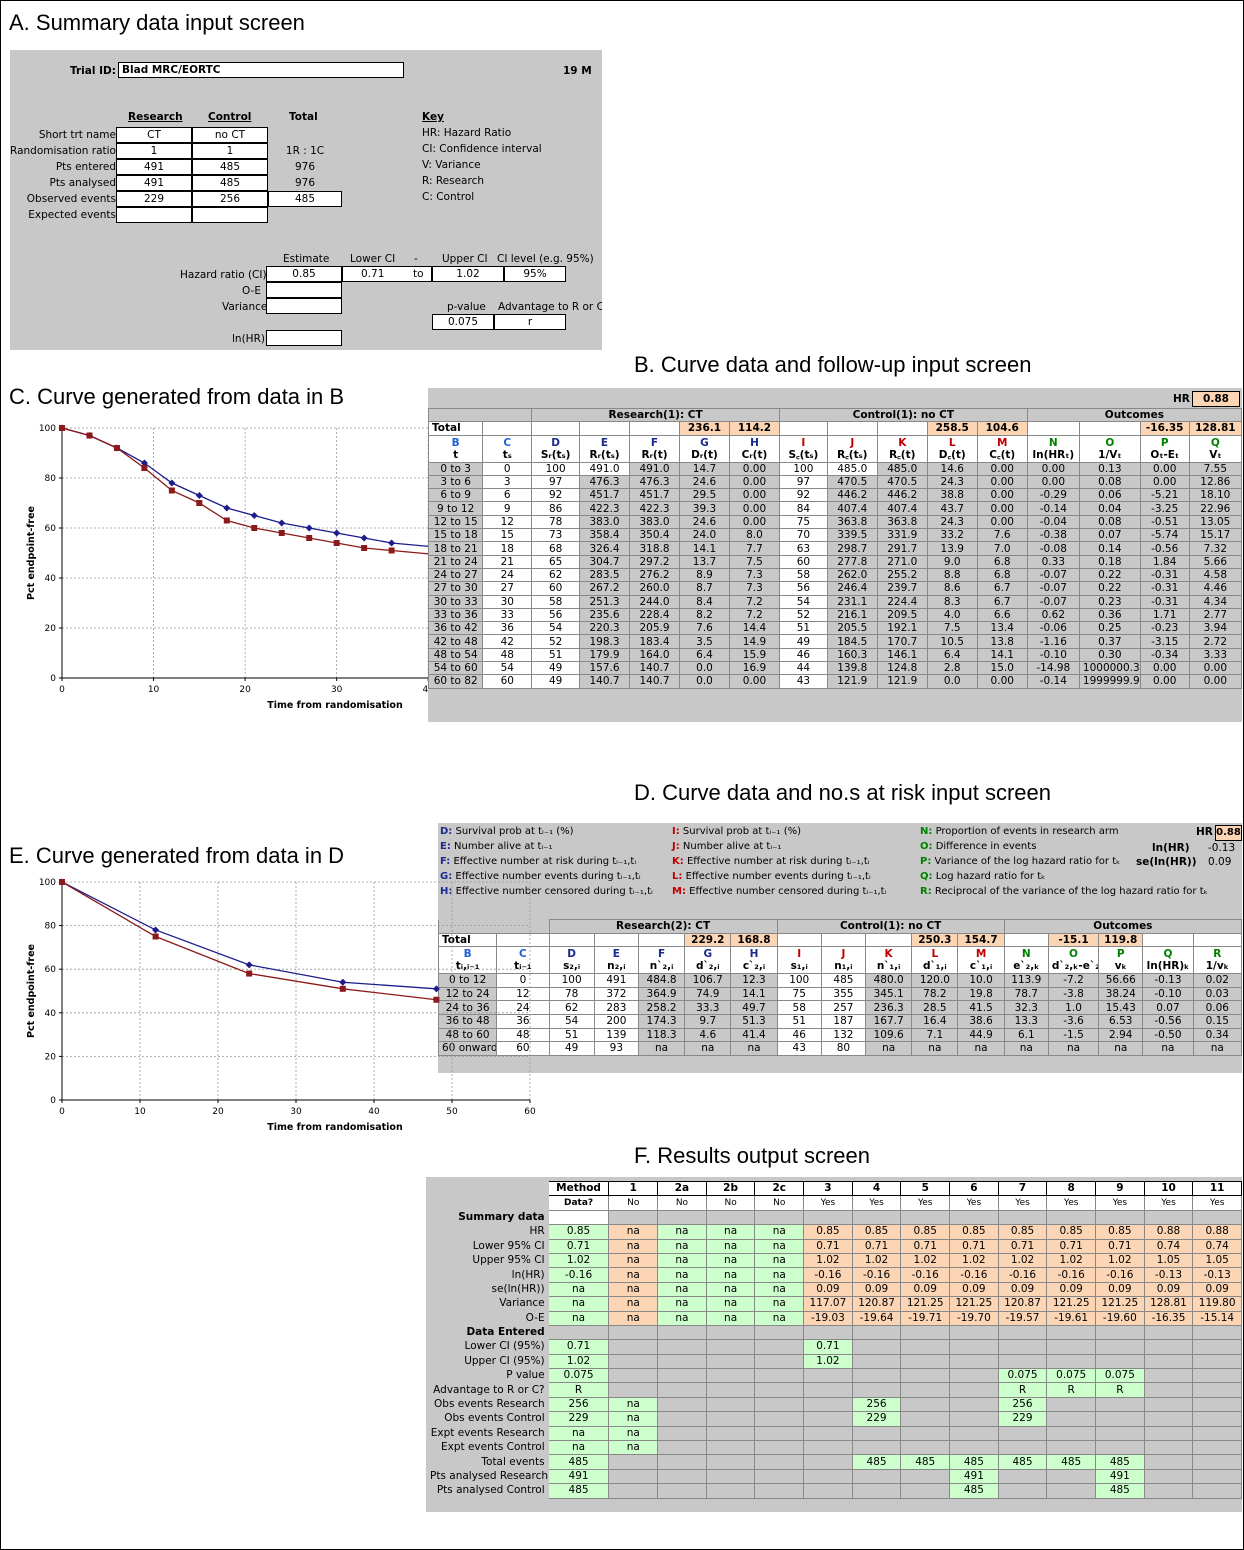  Describe the element at coordinates (1022, 1419) in the screenshot. I see `entered-cell: 229` at that location.